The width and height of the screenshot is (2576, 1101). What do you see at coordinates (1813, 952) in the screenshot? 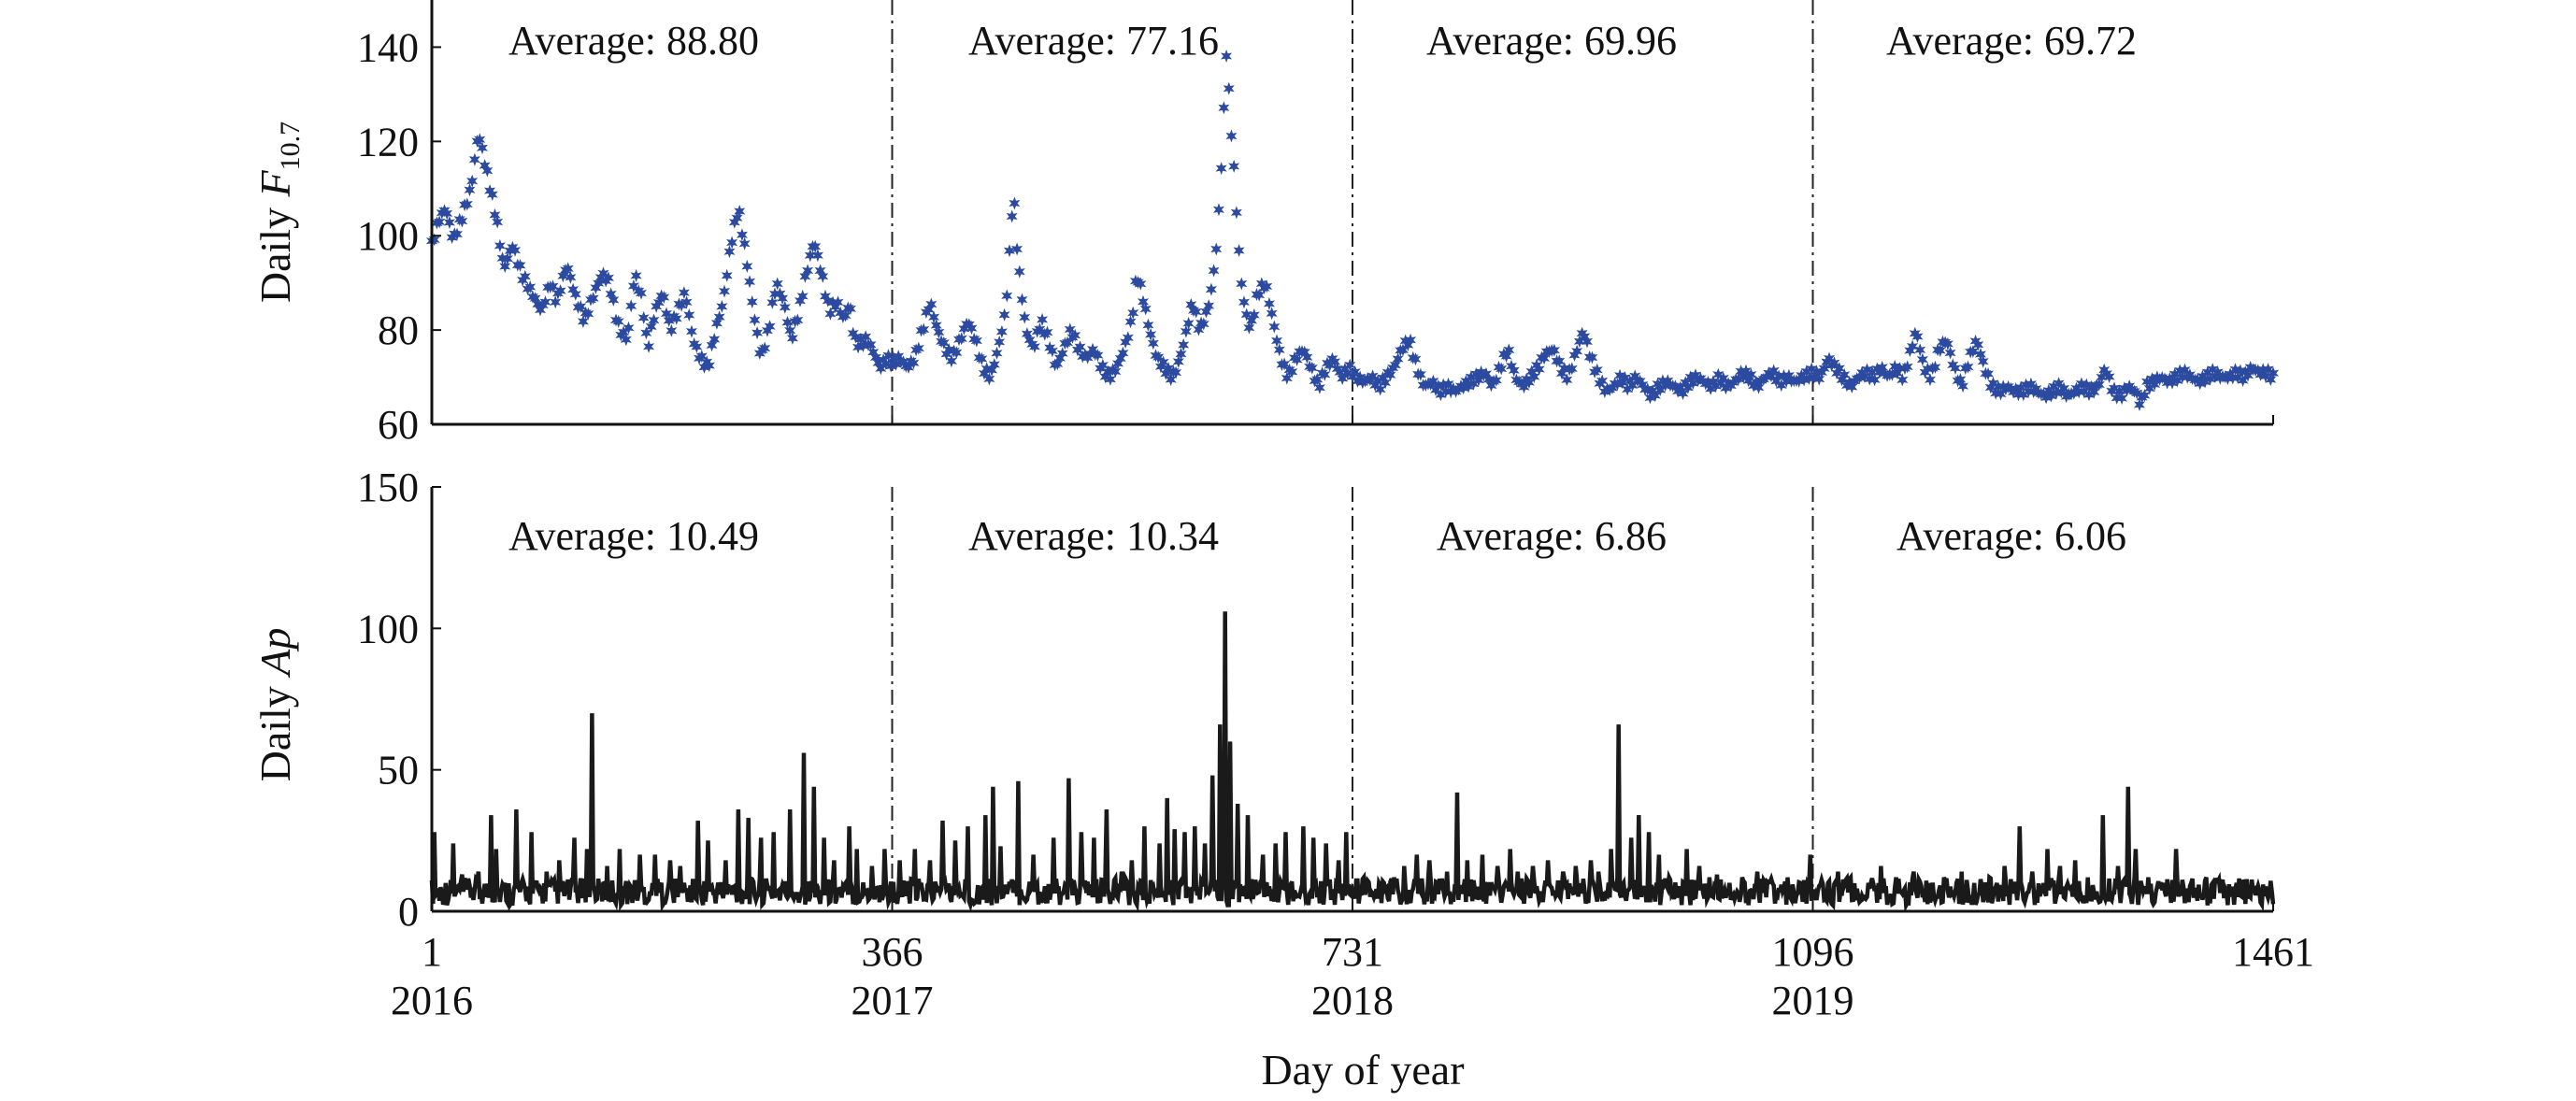
I see `x-tick-label-1096: 1096` at bounding box center [1813, 952].